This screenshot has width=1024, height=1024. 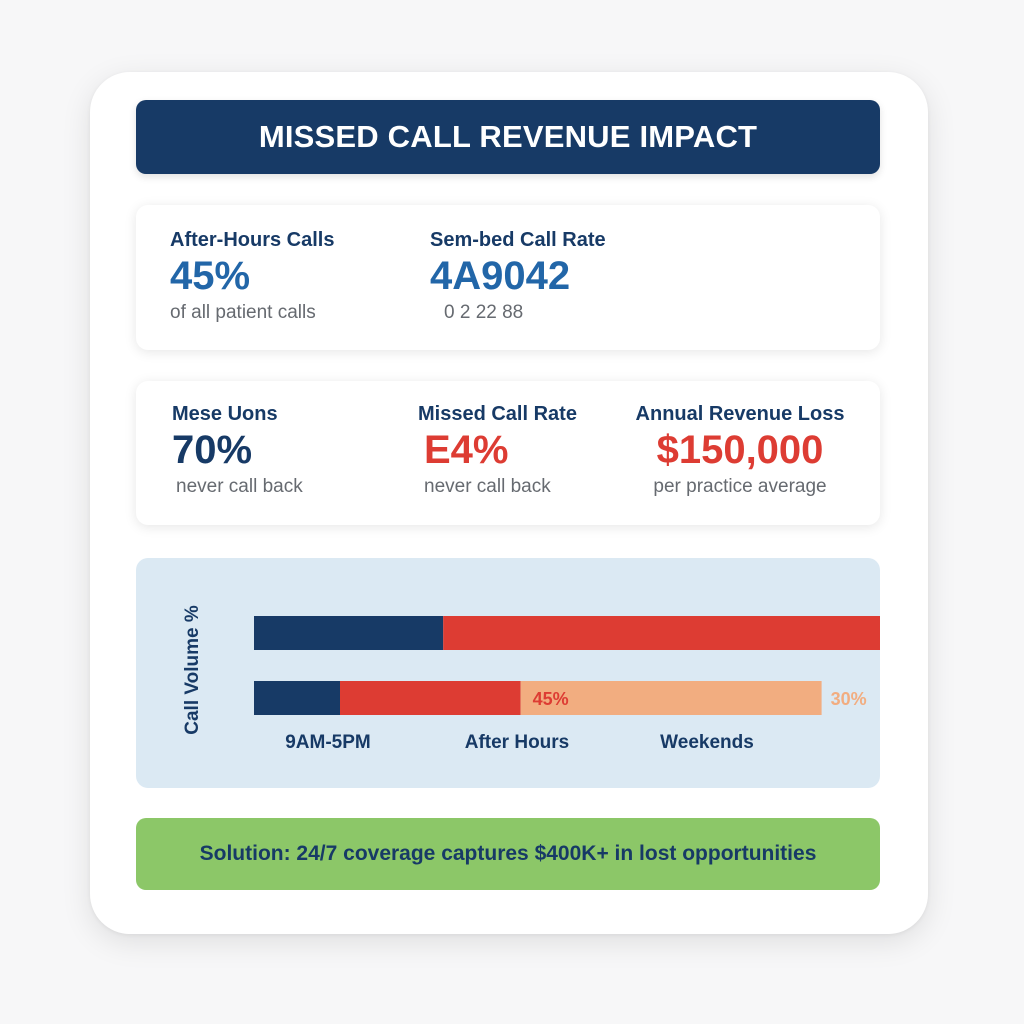 I want to click on stat-label: Sem-bed Call Rate, so click(x=518, y=240).